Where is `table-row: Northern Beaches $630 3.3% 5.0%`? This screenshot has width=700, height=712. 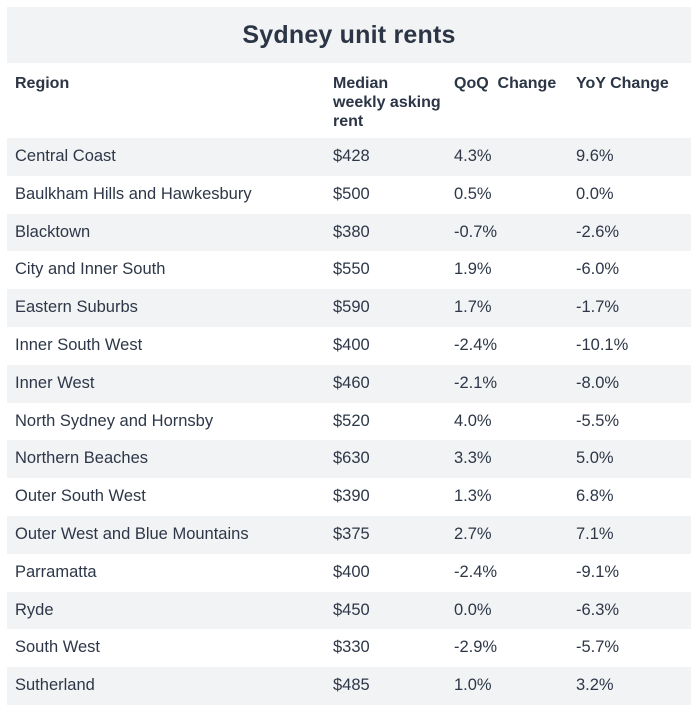
table-row: Northern Beaches $630 3.3% 5.0% is located at coordinates (349, 459).